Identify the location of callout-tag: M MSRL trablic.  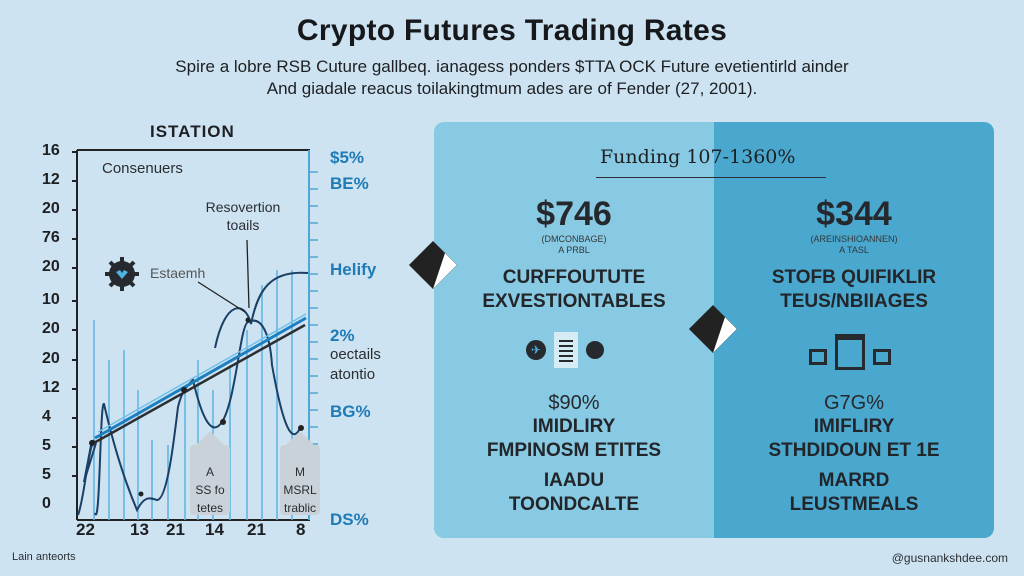
(300, 473).